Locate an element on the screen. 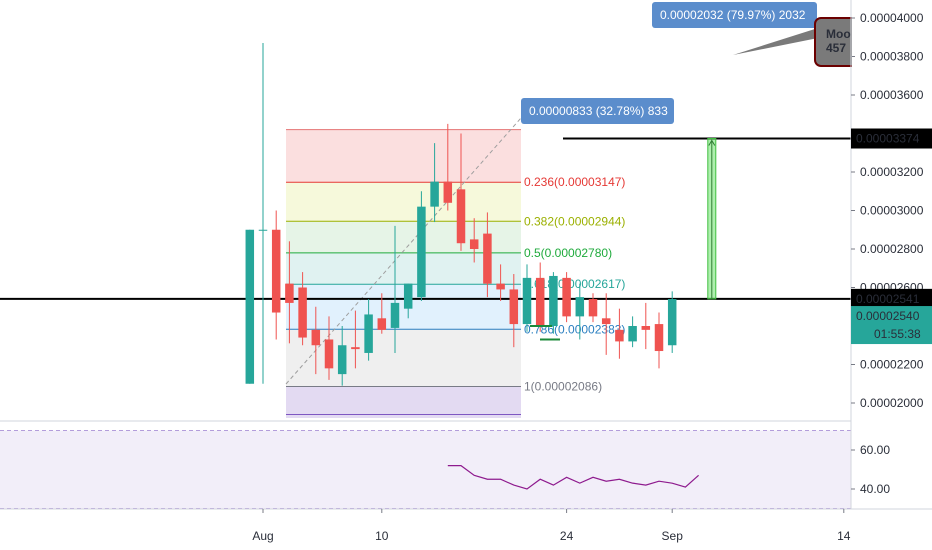 The height and width of the screenshot is (550, 932). price-tick-label: 0.00004000 is located at coordinates (892, 18).